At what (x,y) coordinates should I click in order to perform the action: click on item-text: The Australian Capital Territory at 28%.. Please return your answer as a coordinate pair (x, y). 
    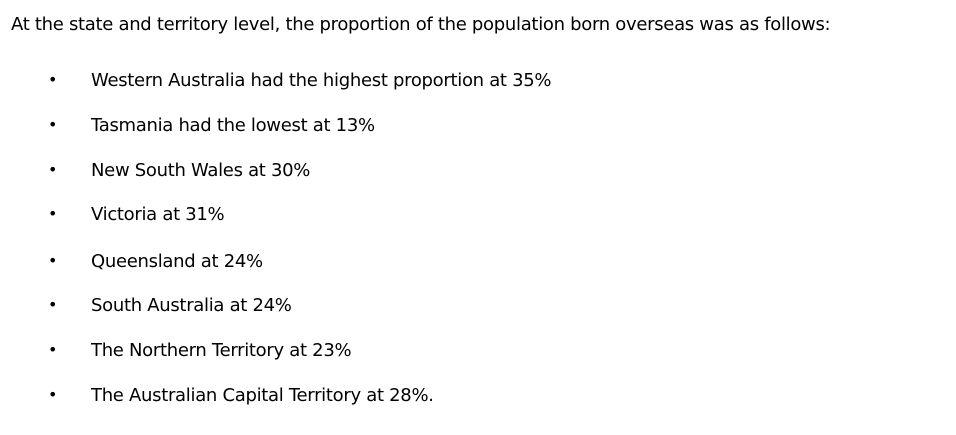
    Looking at the image, I should click on (262, 395).